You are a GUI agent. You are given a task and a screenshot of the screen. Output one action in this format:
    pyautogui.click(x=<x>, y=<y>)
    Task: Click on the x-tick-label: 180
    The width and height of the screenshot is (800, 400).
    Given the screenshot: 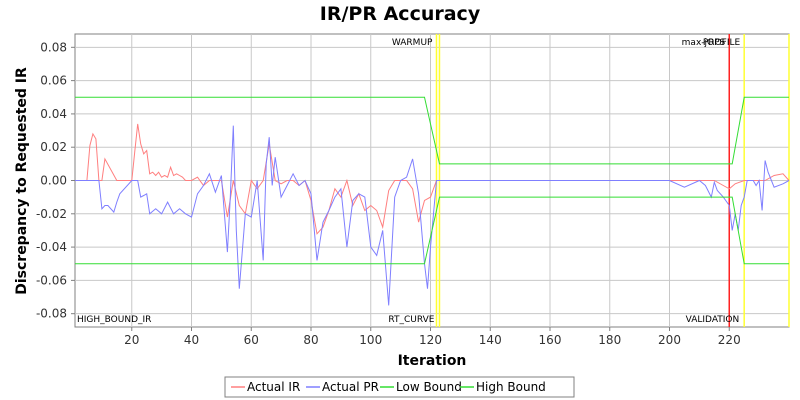 What is the action you would take?
    pyautogui.click(x=609, y=340)
    